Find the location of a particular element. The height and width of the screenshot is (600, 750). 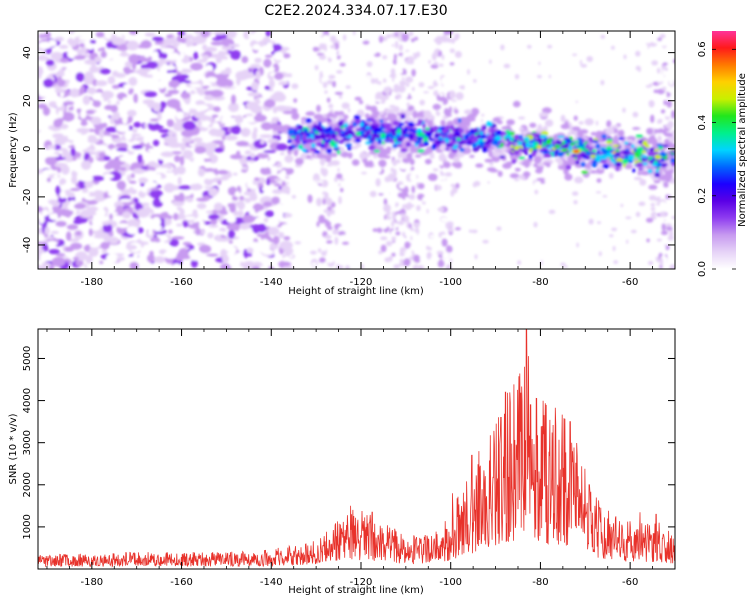

spectrogram-y-axis-label: Frequency (Hz) is located at coordinates (13, 150).